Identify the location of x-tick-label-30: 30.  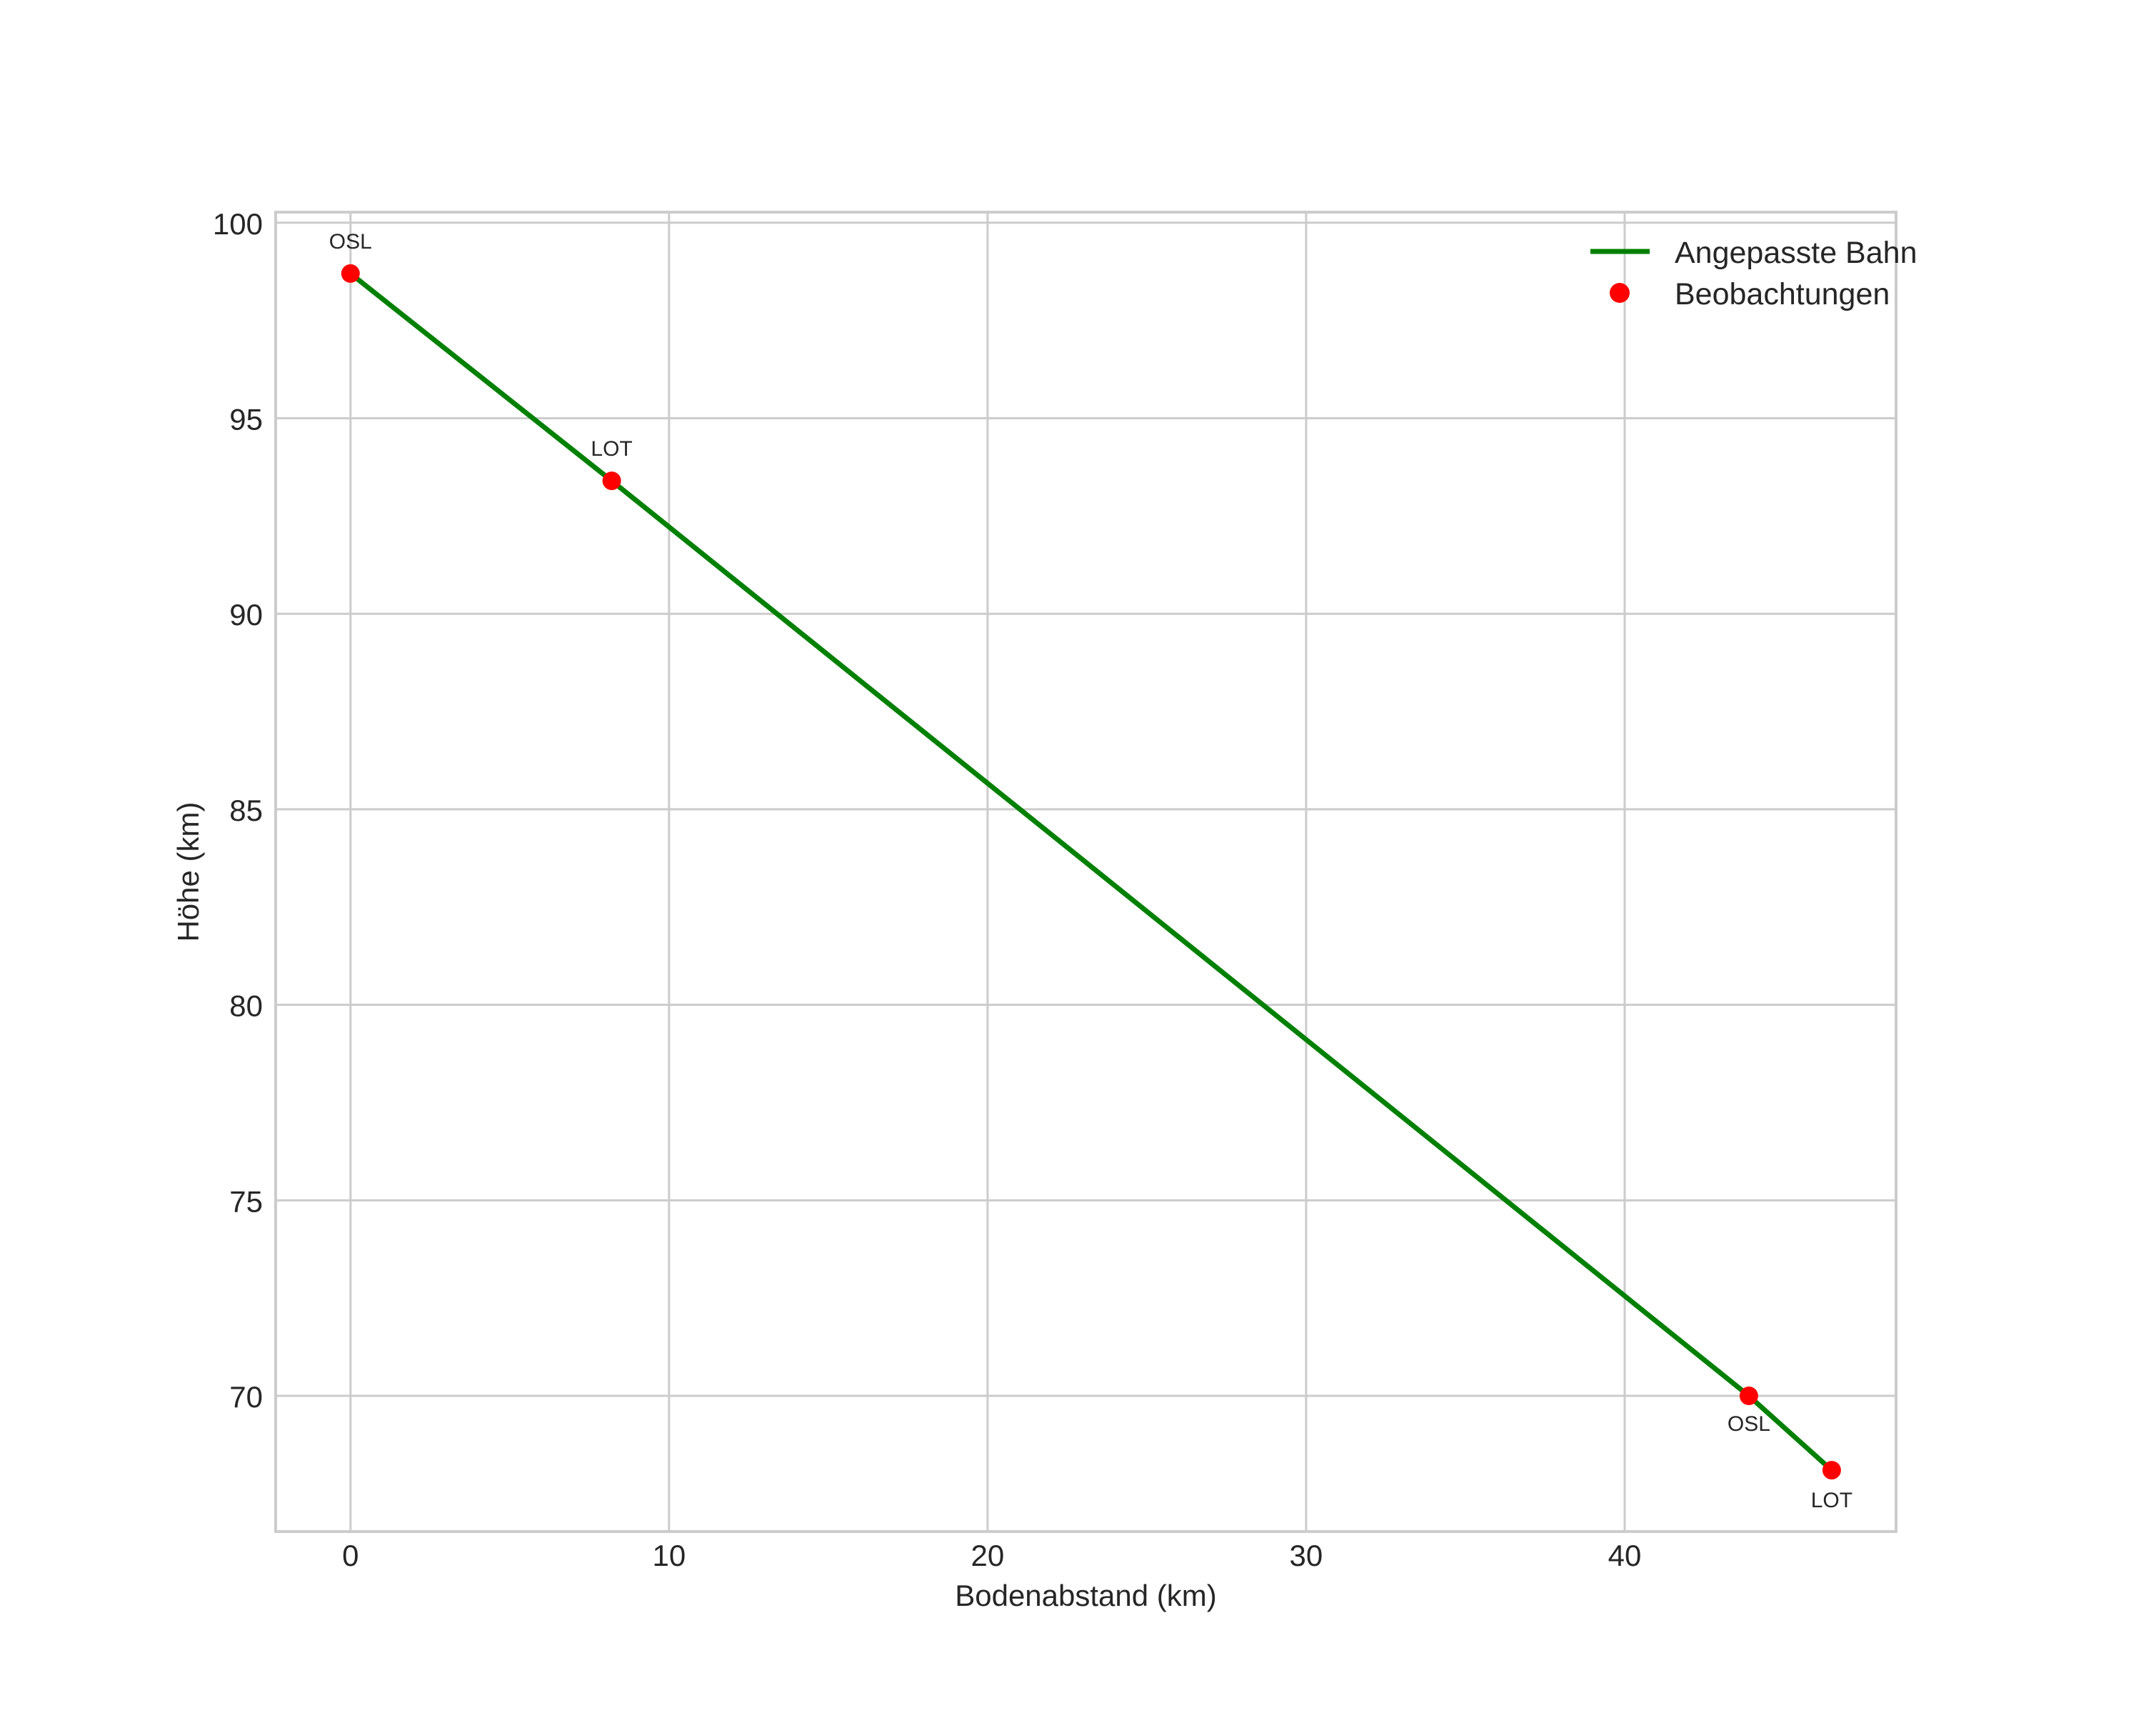
(1307, 1555).